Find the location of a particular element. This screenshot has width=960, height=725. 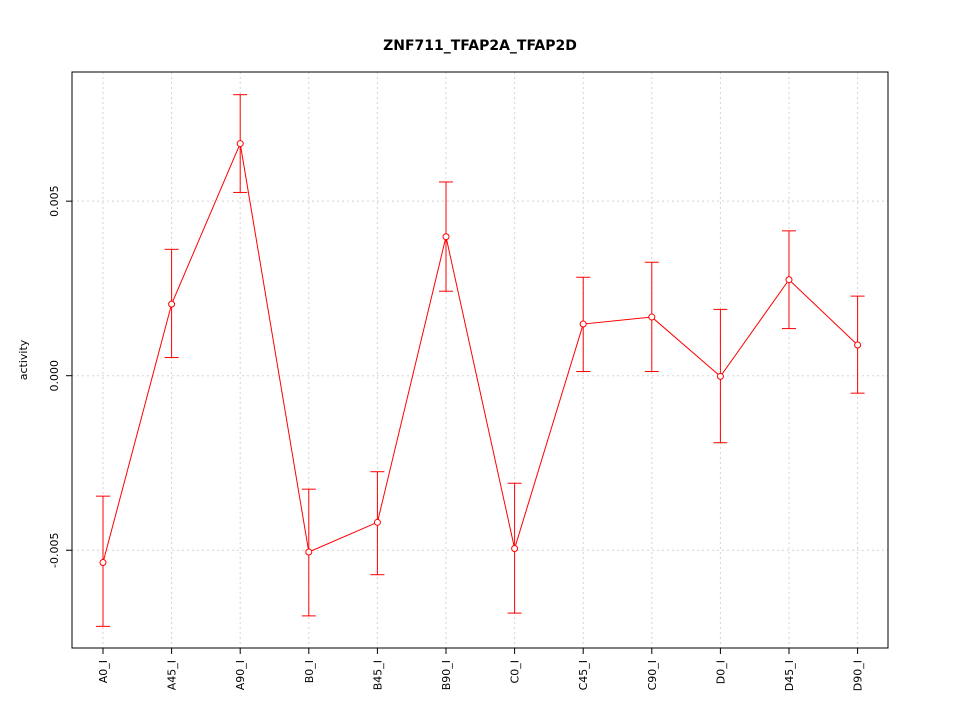

x-tick-label: A0_I is located at coordinates (103, 671).